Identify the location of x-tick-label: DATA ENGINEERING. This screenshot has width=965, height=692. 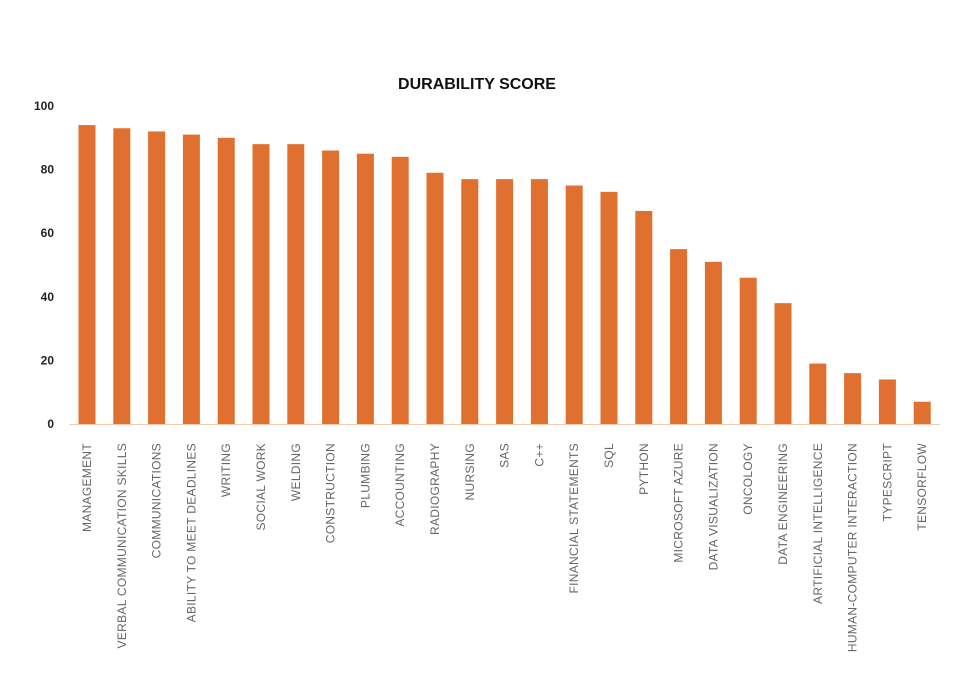
(783, 504).